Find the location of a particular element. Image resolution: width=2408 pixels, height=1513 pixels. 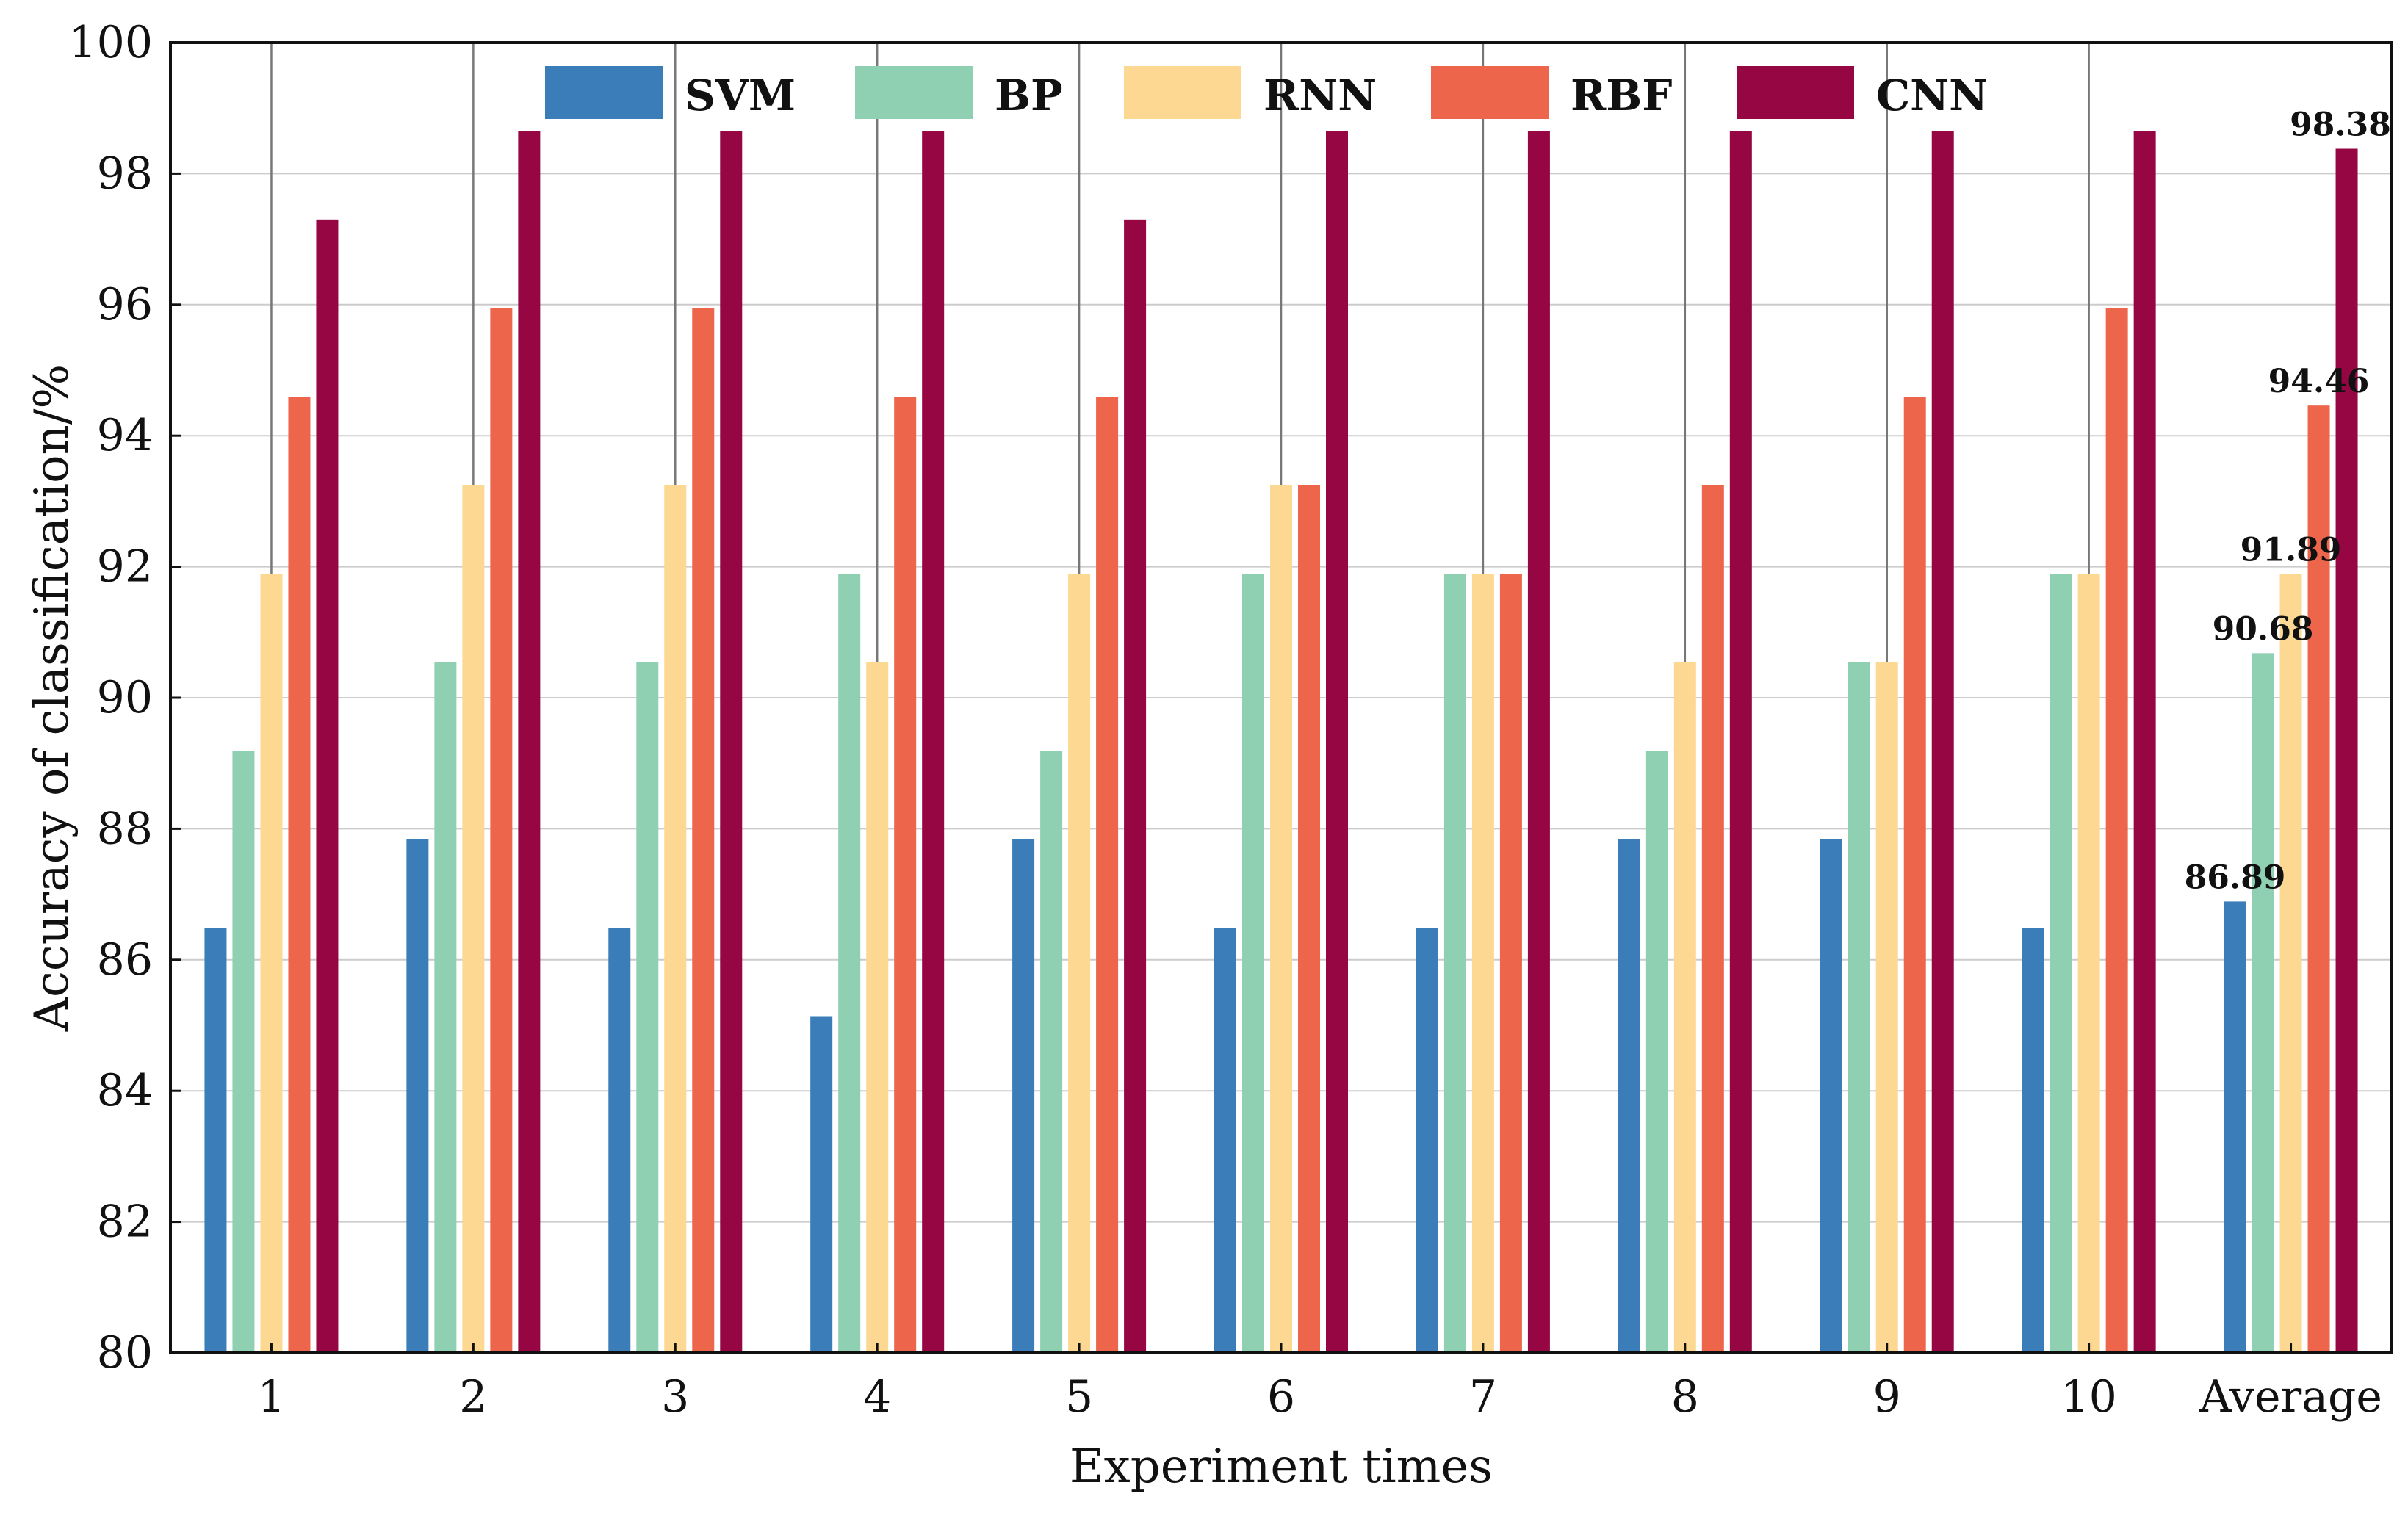

legend-label-bp: BP is located at coordinates (1029, 95).